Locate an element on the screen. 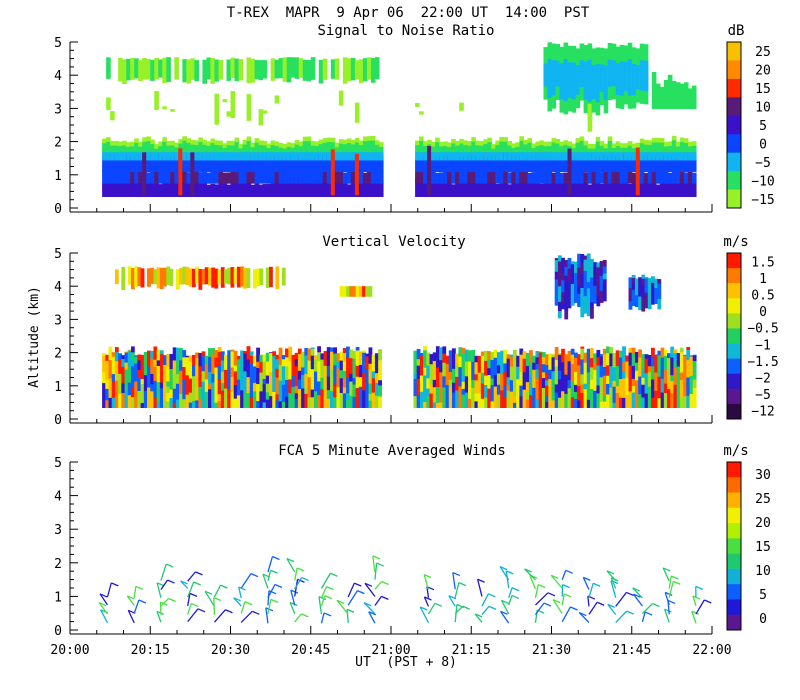  y-tick-label: 3 is located at coordinates (58, 530).